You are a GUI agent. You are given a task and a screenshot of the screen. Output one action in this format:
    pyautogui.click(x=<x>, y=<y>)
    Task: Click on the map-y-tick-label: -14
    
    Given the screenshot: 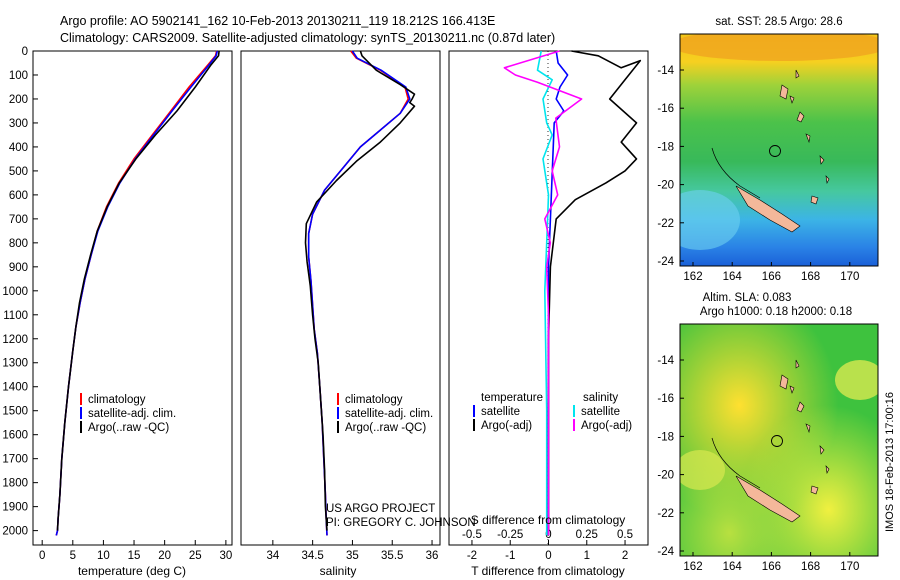 What is the action you would take?
    pyautogui.click(x=665, y=361)
    